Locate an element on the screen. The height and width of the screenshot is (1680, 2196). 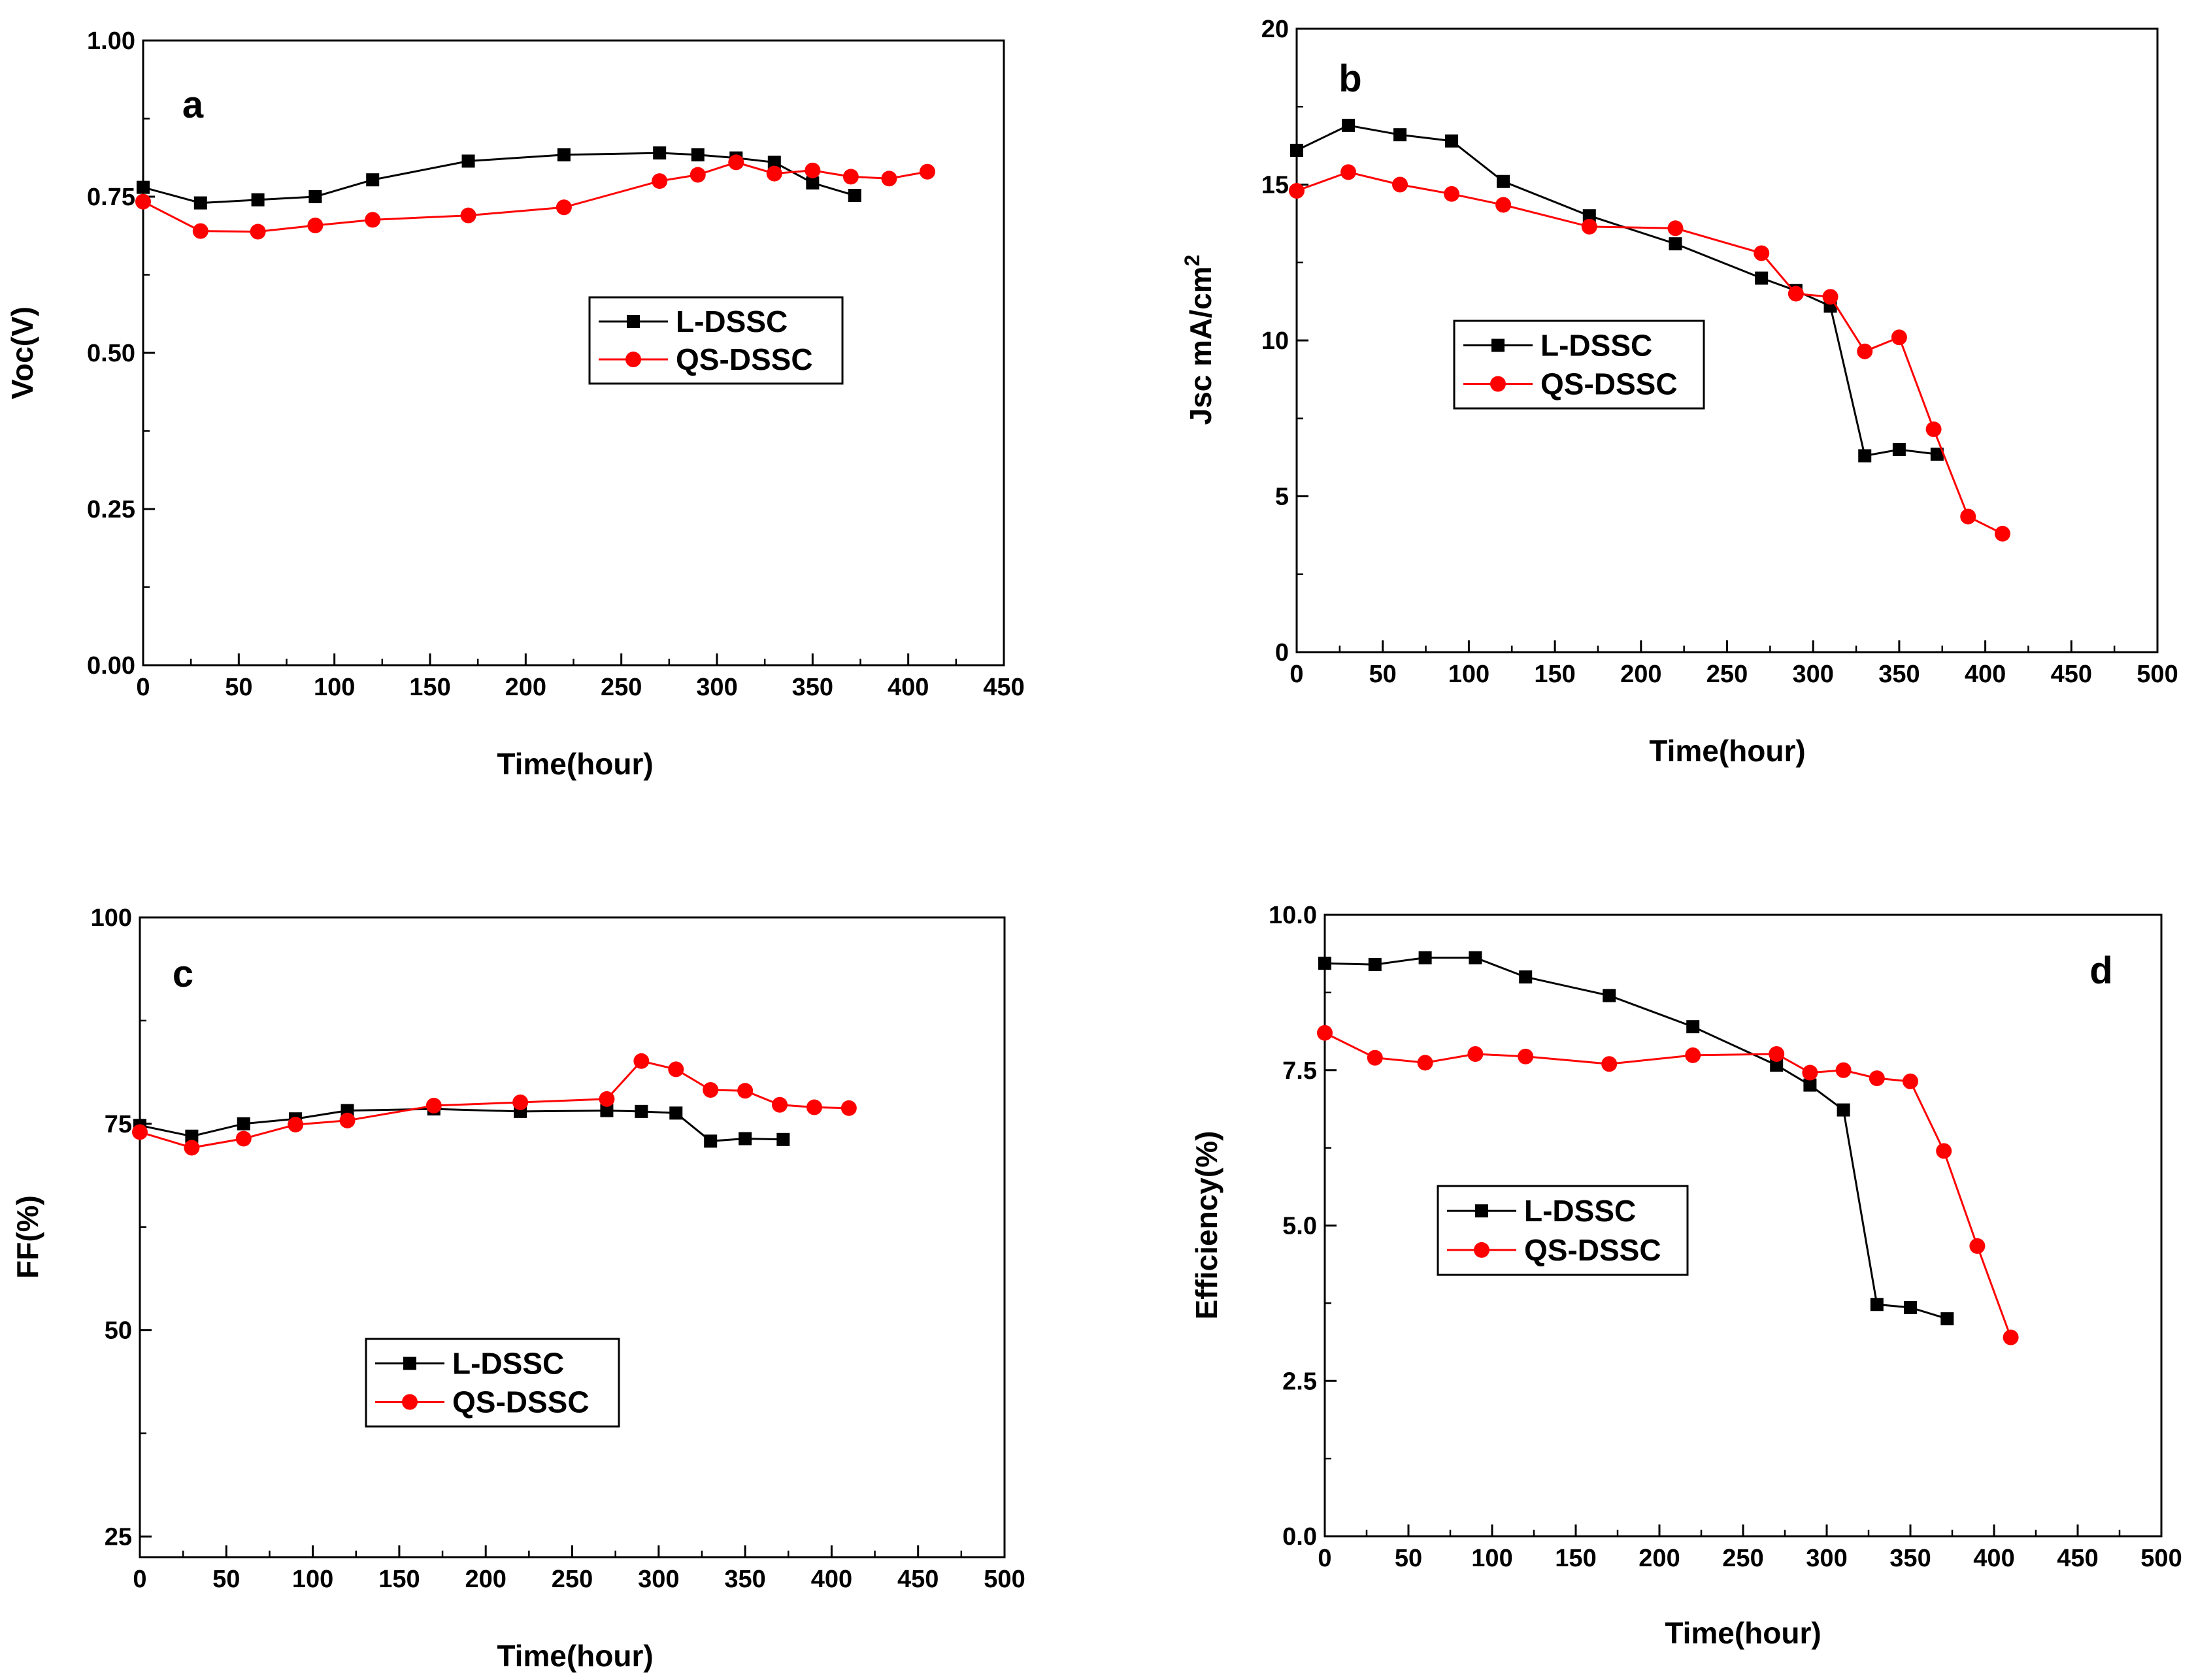
y-tick-label: 75 is located at coordinates (118, 1124).